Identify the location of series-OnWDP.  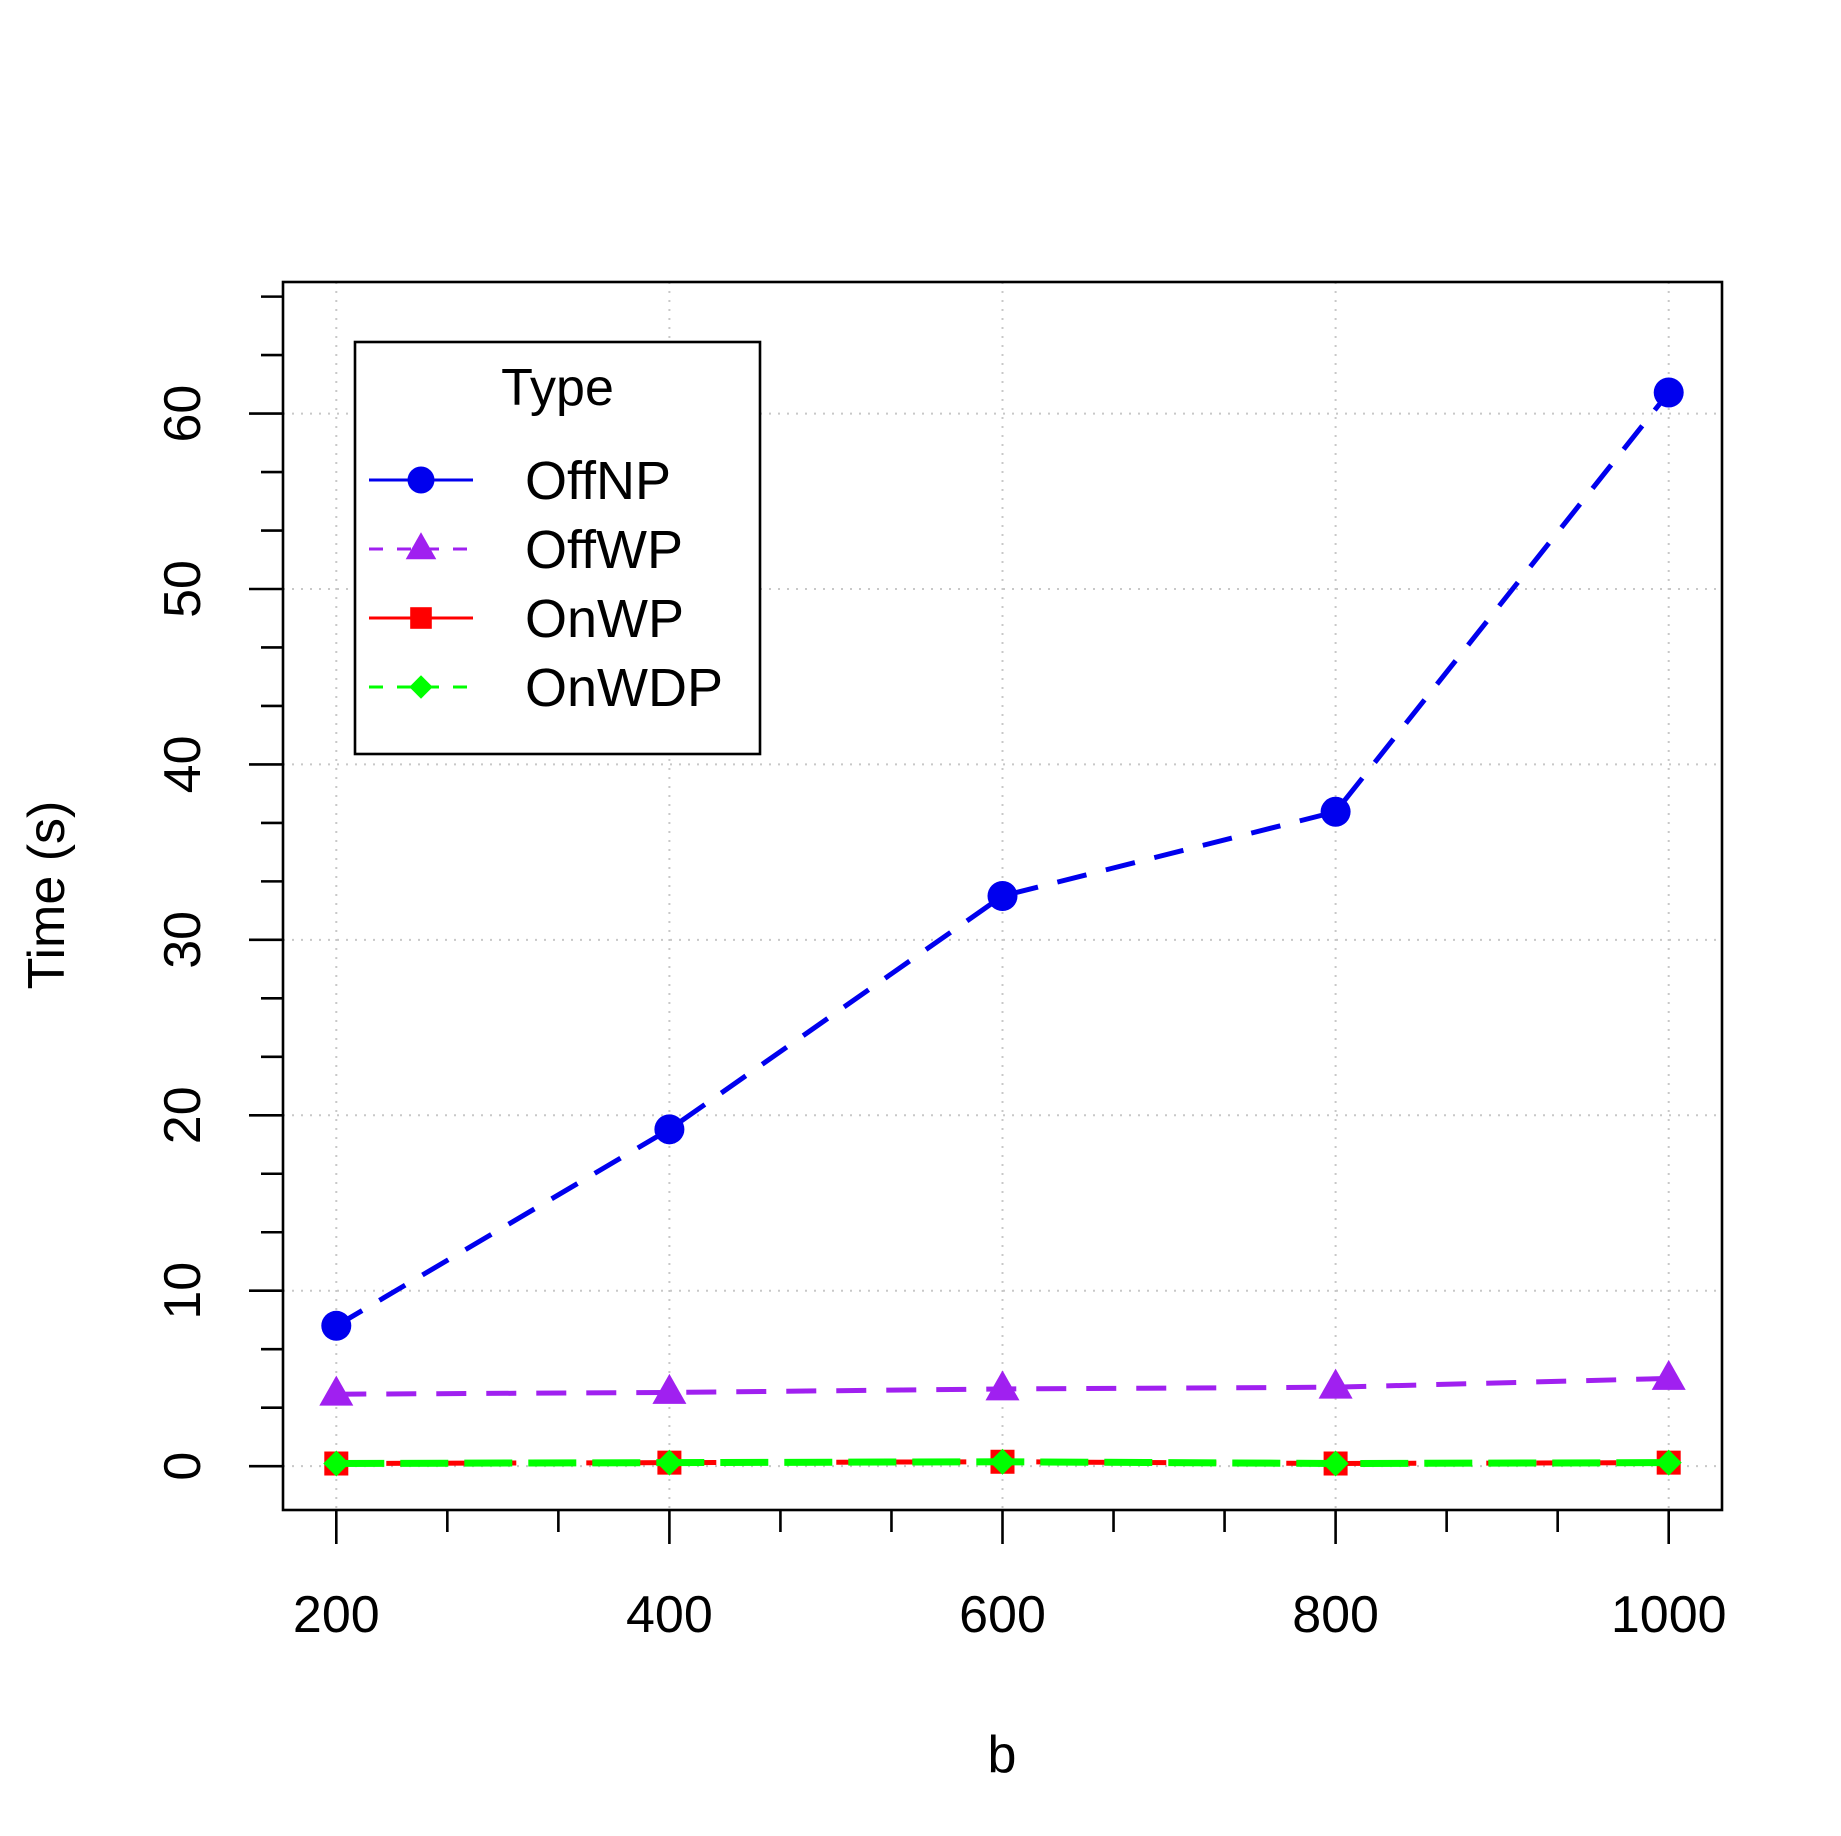
(1002, 1462).